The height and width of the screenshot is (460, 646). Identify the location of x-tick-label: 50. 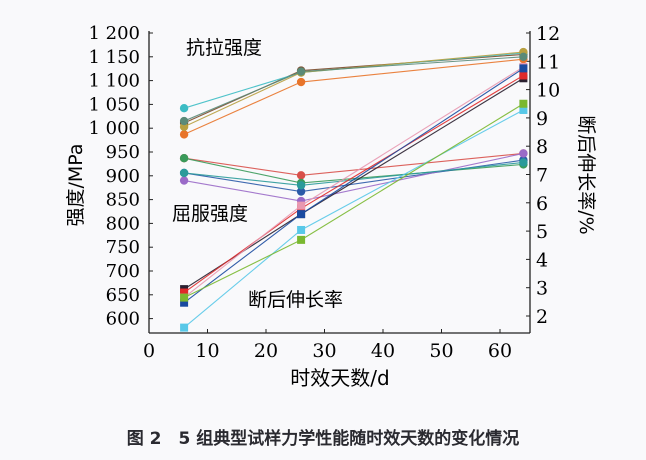
(441, 351).